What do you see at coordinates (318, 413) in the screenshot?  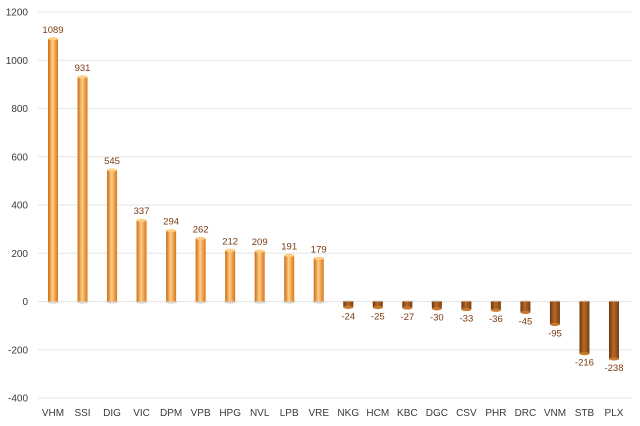 I see `x-tick-label: VRE` at bounding box center [318, 413].